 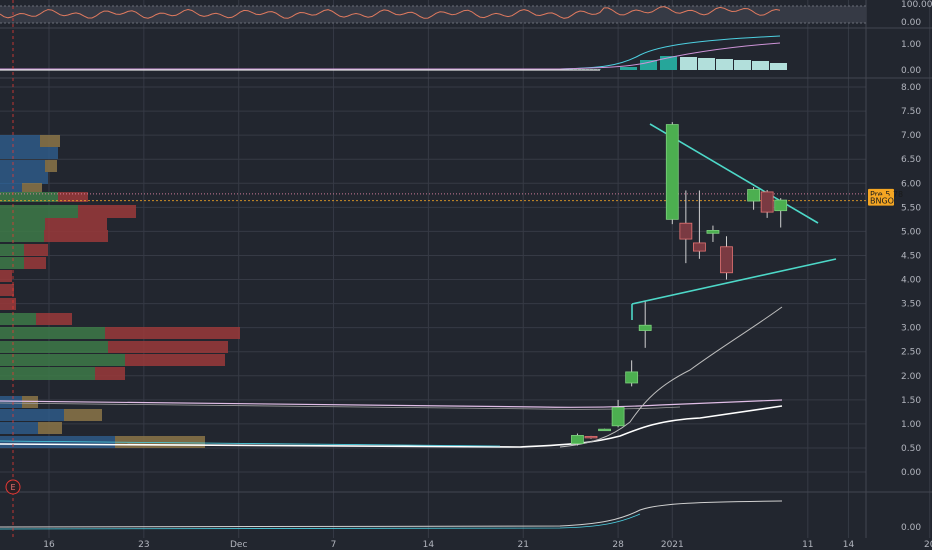 What do you see at coordinates (911, 377) in the screenshot?
I see `price-tick-label: 2.00` at bounding box center [911, 377].